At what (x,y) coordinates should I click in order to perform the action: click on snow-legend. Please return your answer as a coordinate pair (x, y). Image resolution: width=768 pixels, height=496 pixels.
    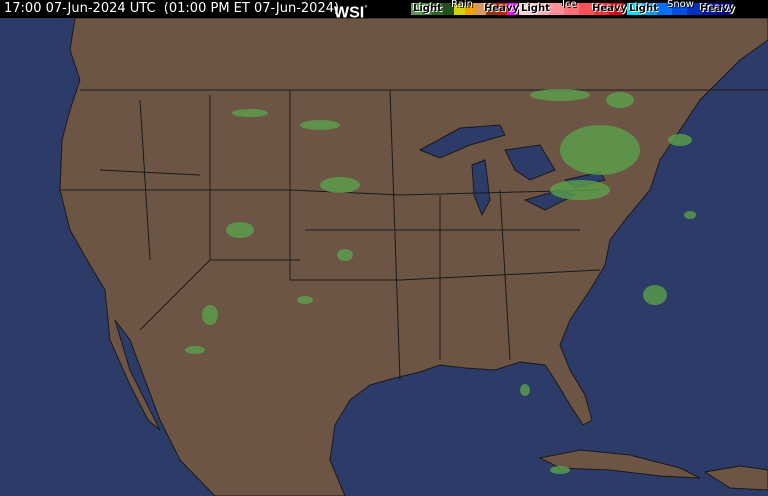
    Looking at the image, I should click on (679, 9).